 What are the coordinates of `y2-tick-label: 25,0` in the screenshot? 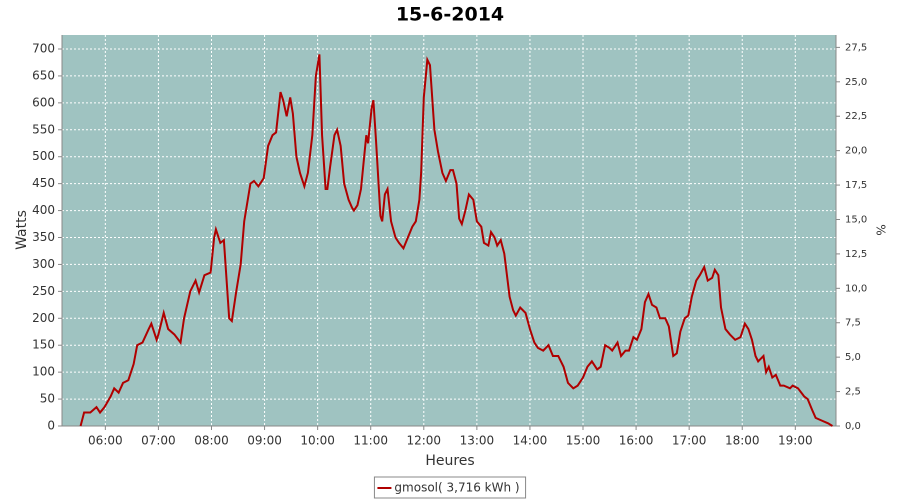 It's located at (856, 82).